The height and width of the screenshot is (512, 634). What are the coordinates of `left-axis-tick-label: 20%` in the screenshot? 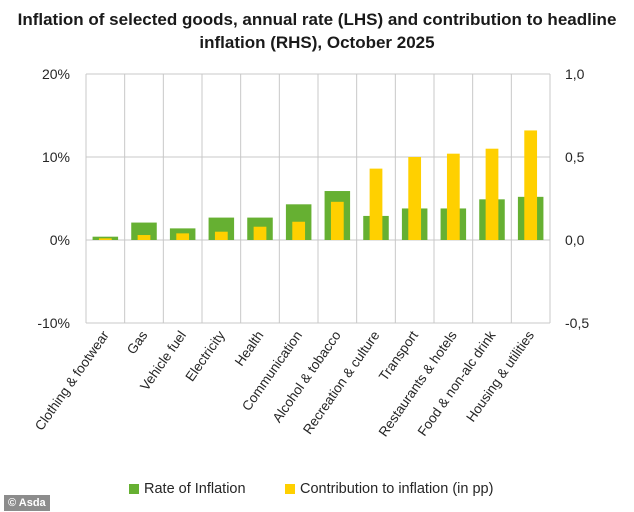 It's located at (56, 74).